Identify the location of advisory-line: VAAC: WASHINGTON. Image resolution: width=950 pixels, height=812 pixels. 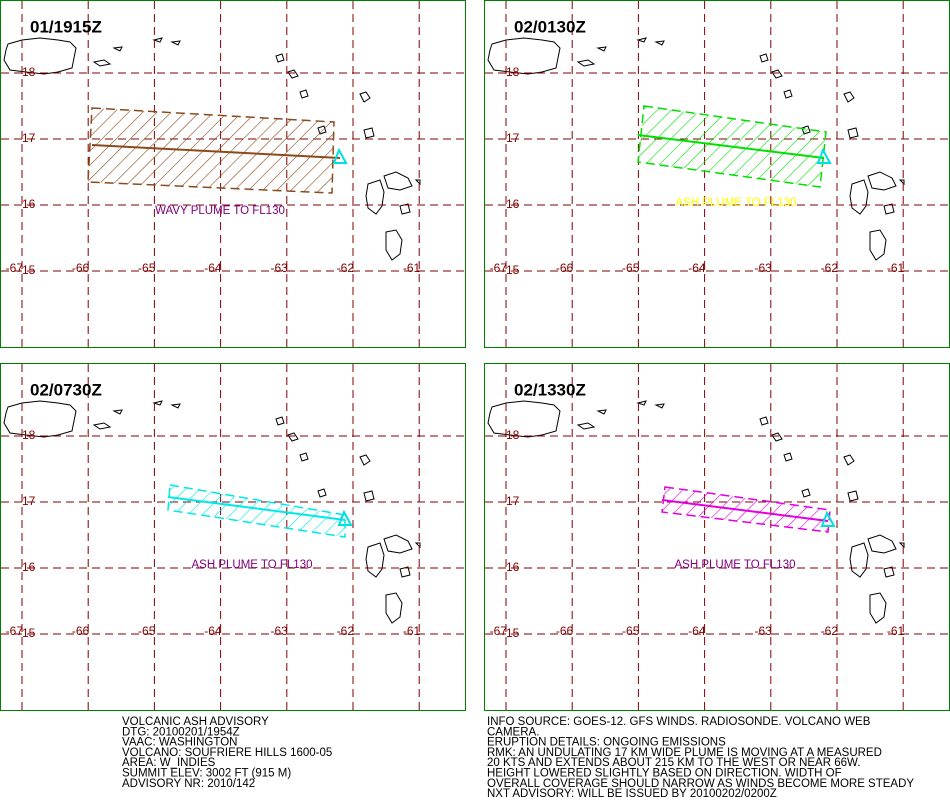
(179, 743).